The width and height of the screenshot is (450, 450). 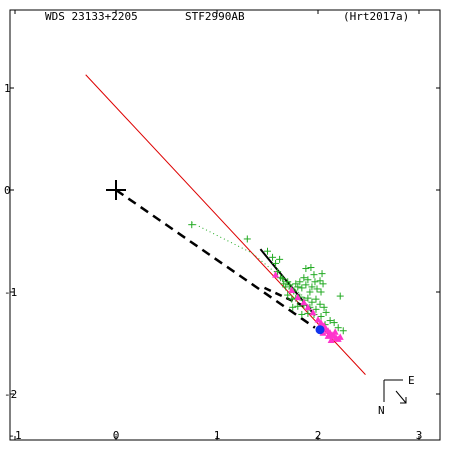 What do you see at coordinates (215, 16) in the screenshot?
I see `discoverer-label: STF2990AB` at bounding box center [215, 16].